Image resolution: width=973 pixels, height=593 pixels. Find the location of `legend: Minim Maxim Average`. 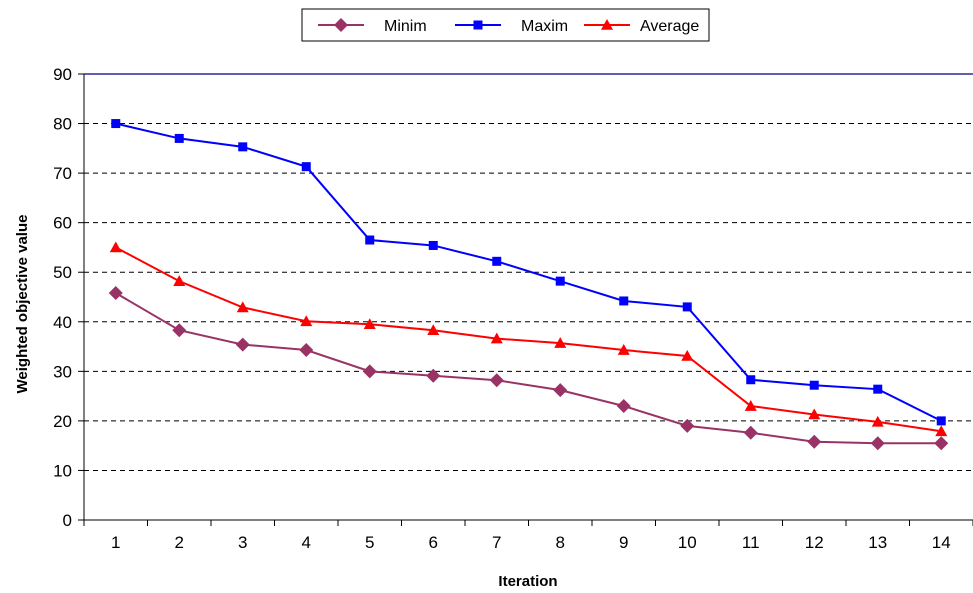

legend: Minim Maxim Average is located at coordinates (505, 25).